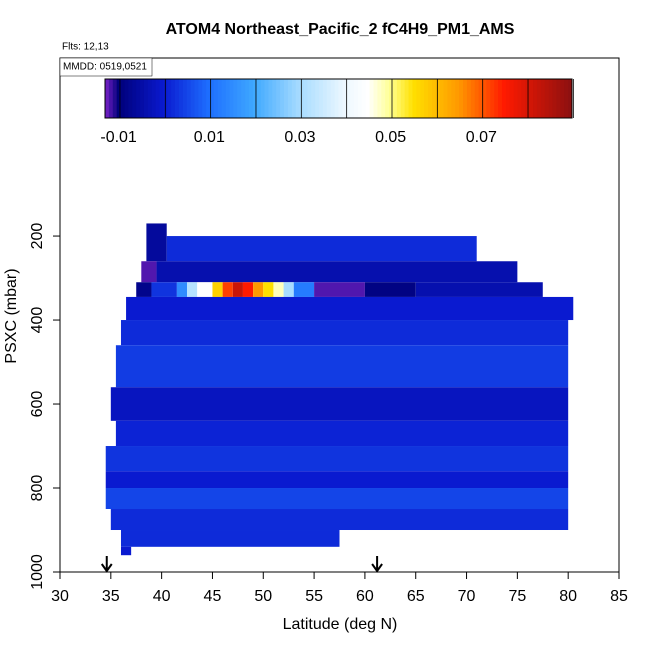  What do you see at coordinates (517, 596) in the screenshot?
I see `x-tick-label: 75` at bounding box center [517, 596].